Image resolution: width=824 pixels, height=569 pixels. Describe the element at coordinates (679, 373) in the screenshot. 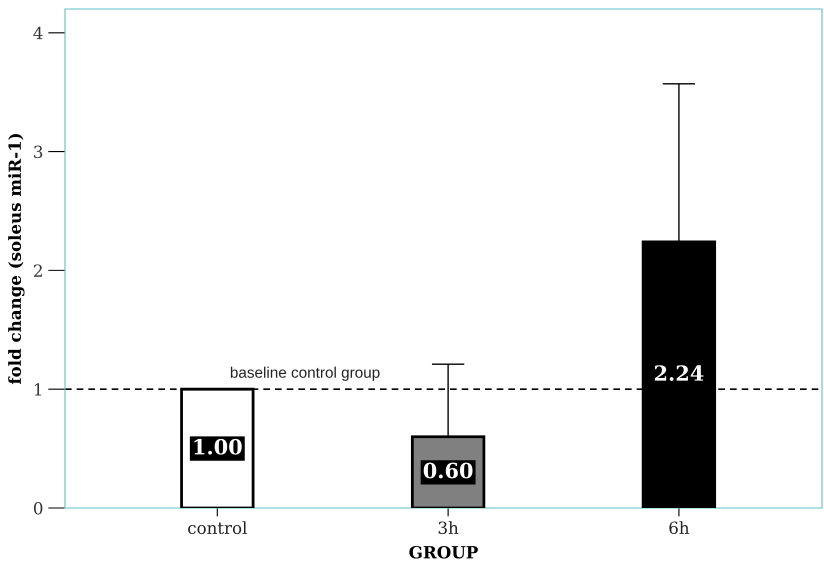

I see `data-label: 2.24` at that location.